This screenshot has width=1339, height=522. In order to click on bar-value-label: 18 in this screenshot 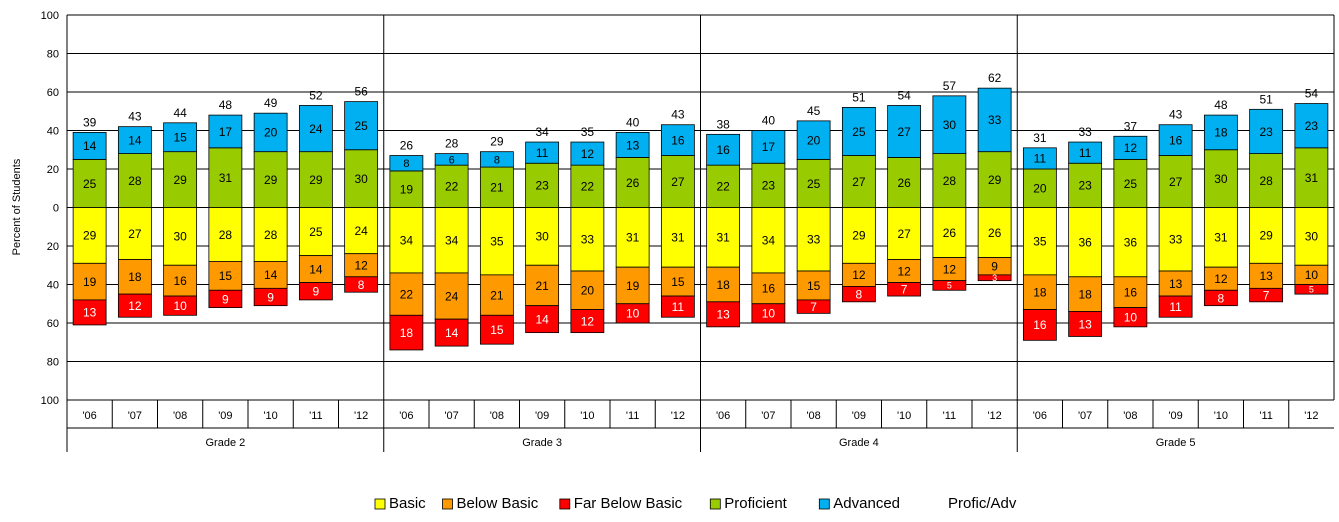, I will do `click(135, 277)`.